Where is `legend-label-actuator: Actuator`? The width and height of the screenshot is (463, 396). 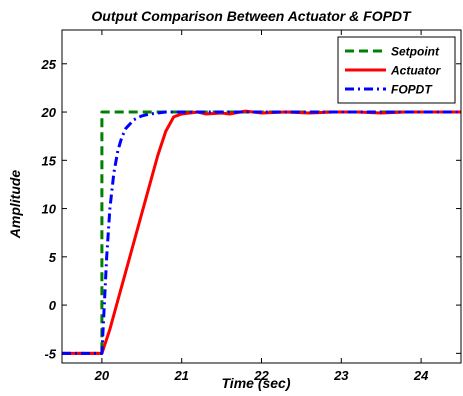
legend-label-actuator: Actuator is located at coordinates (416, 71).